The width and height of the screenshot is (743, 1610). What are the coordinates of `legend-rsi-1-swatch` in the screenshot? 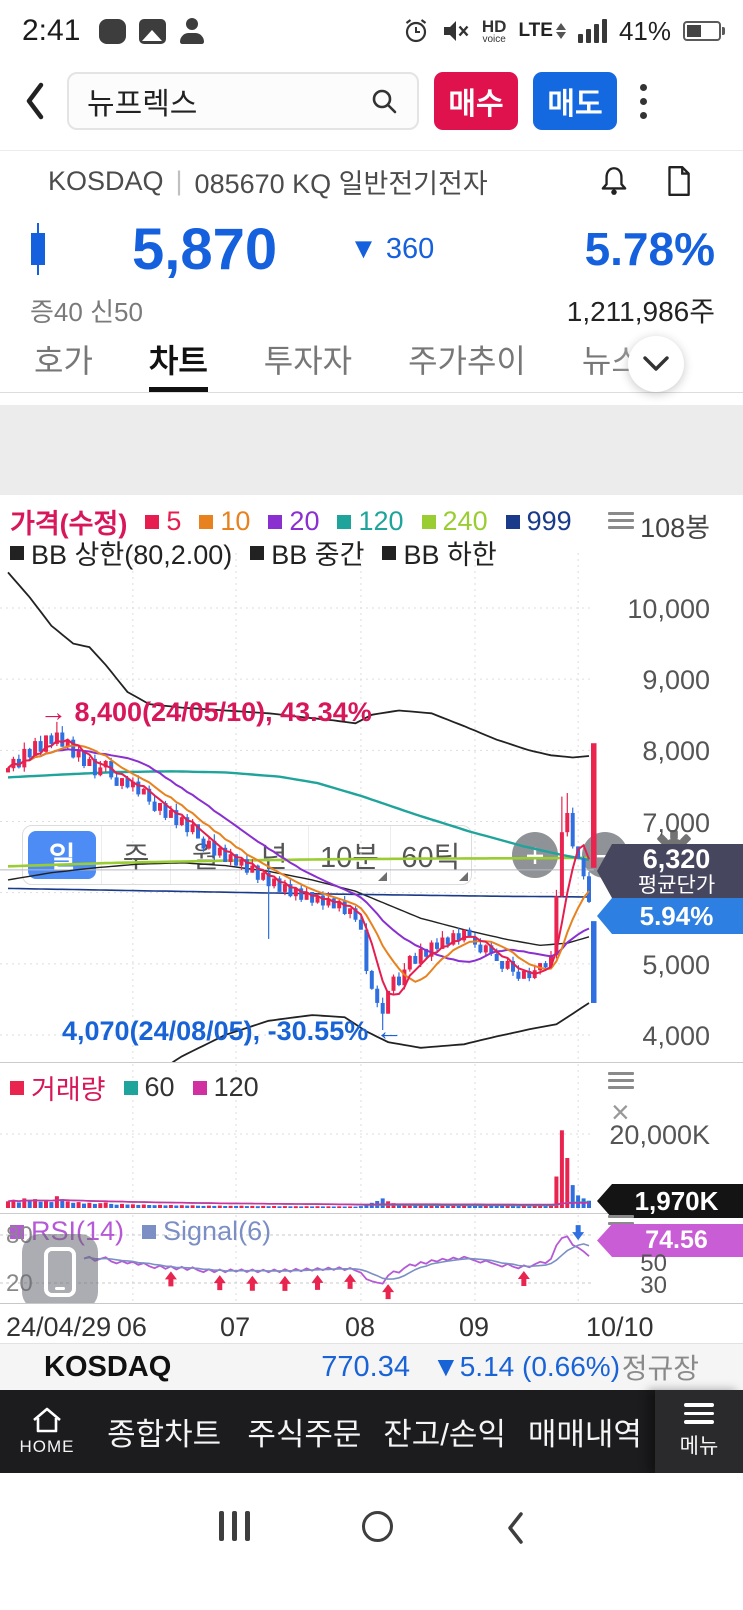 It's located at (149, 1231).